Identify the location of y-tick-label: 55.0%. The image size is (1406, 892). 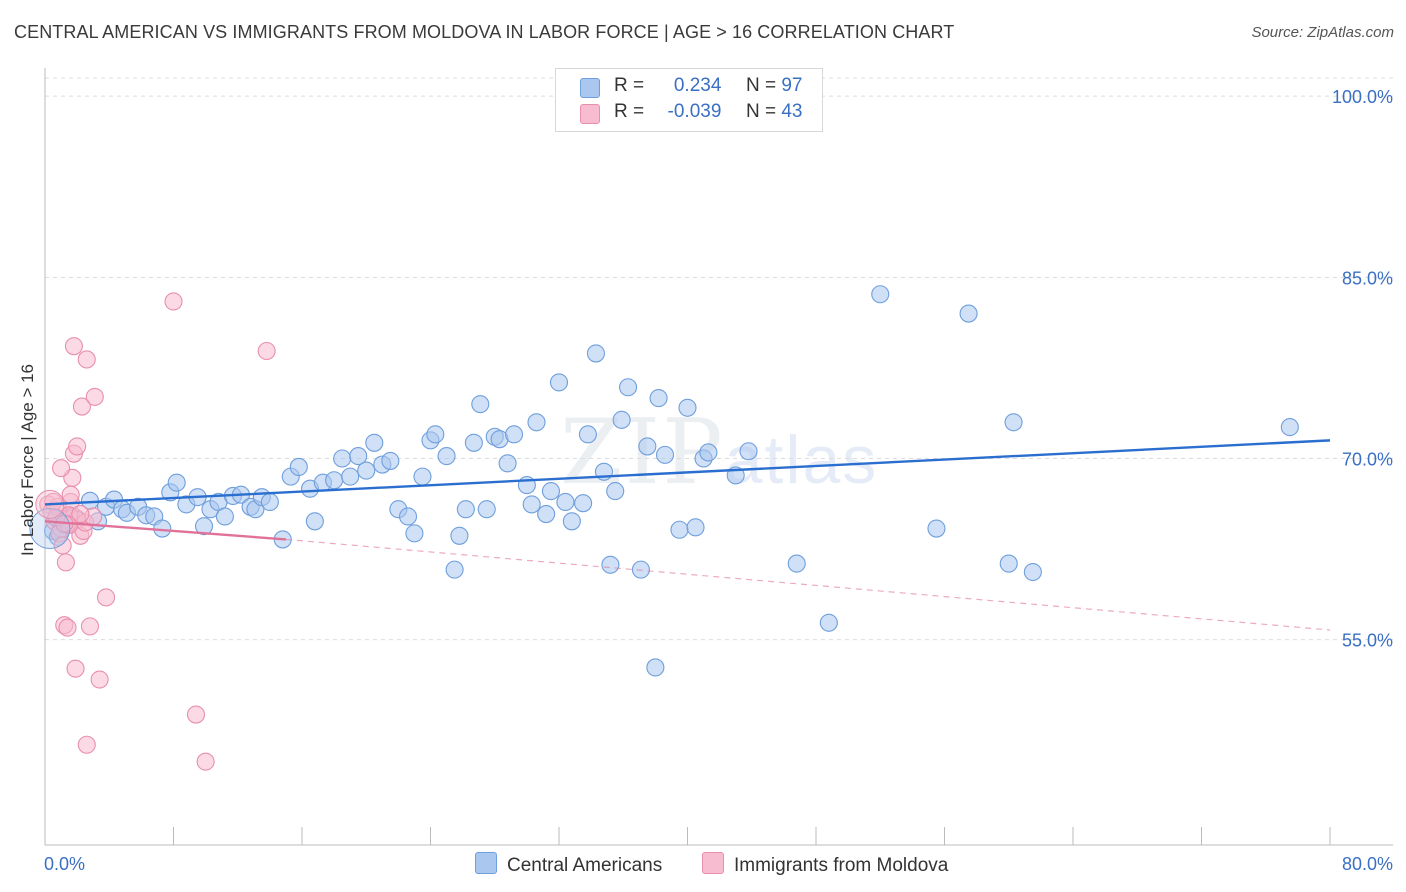
(1367, 641).